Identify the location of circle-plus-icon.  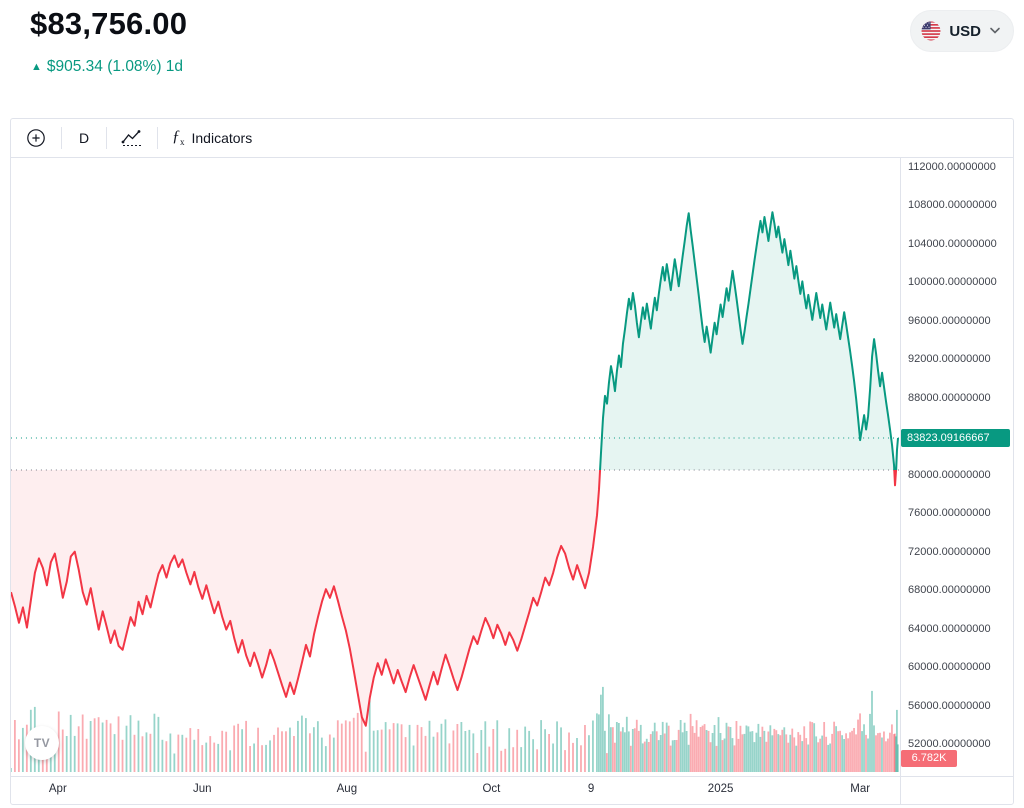
(36, 138).